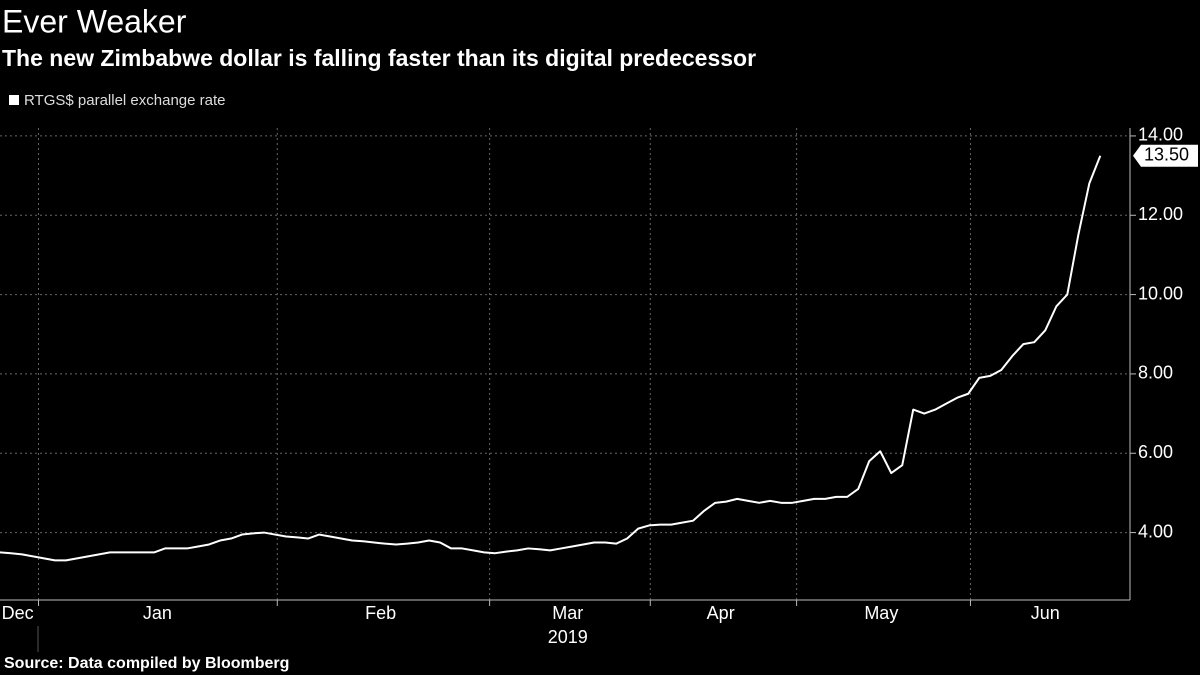  I want to click on callout-label: 13.50, so click(1166, 155).